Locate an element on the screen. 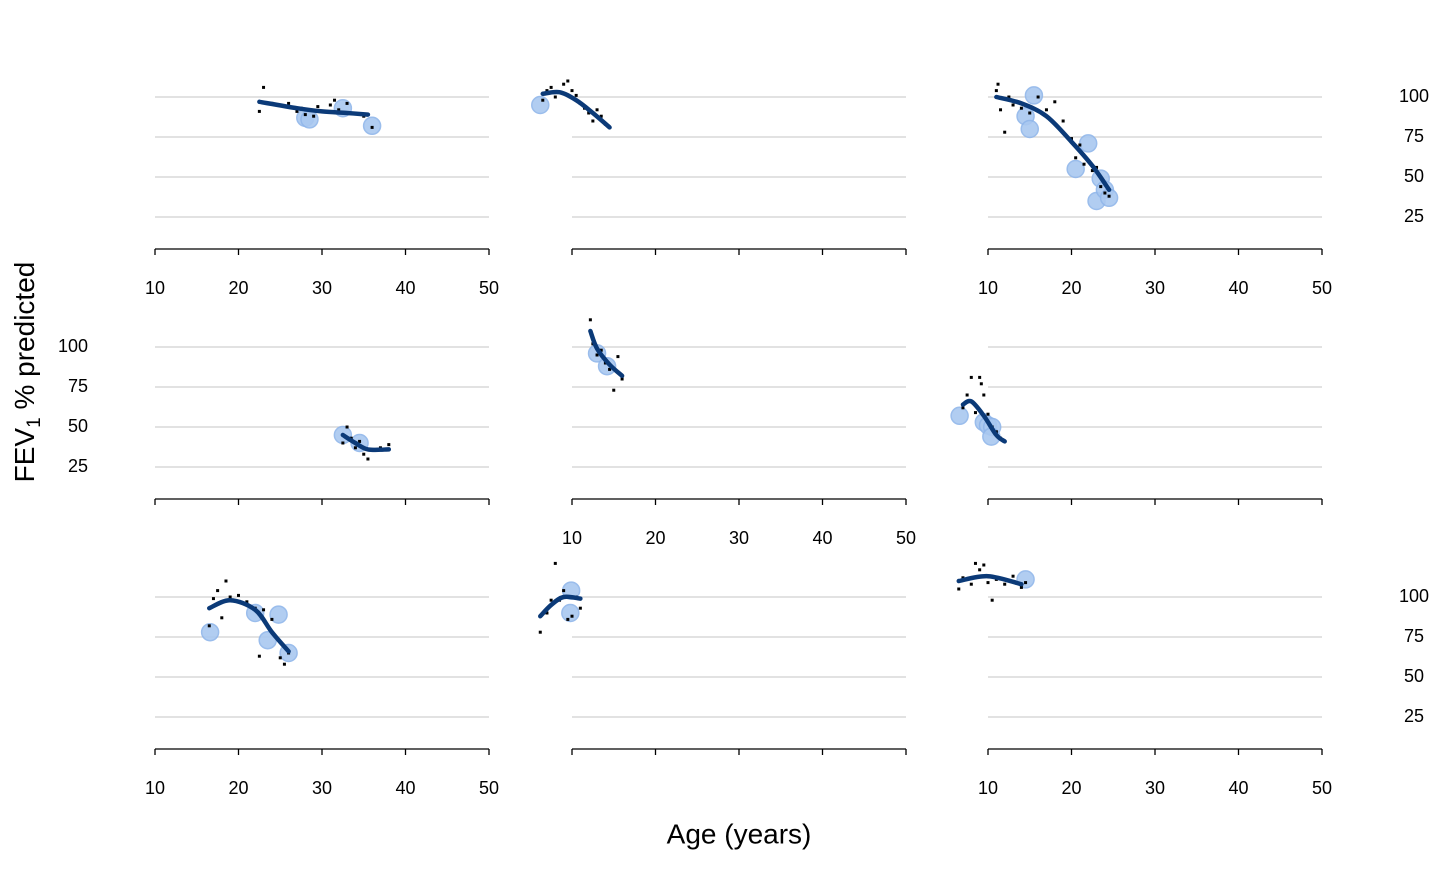 The width and height of the screenshot is (1440, 869). y-label-rest: % predicted is located at coordinates (24, 340).